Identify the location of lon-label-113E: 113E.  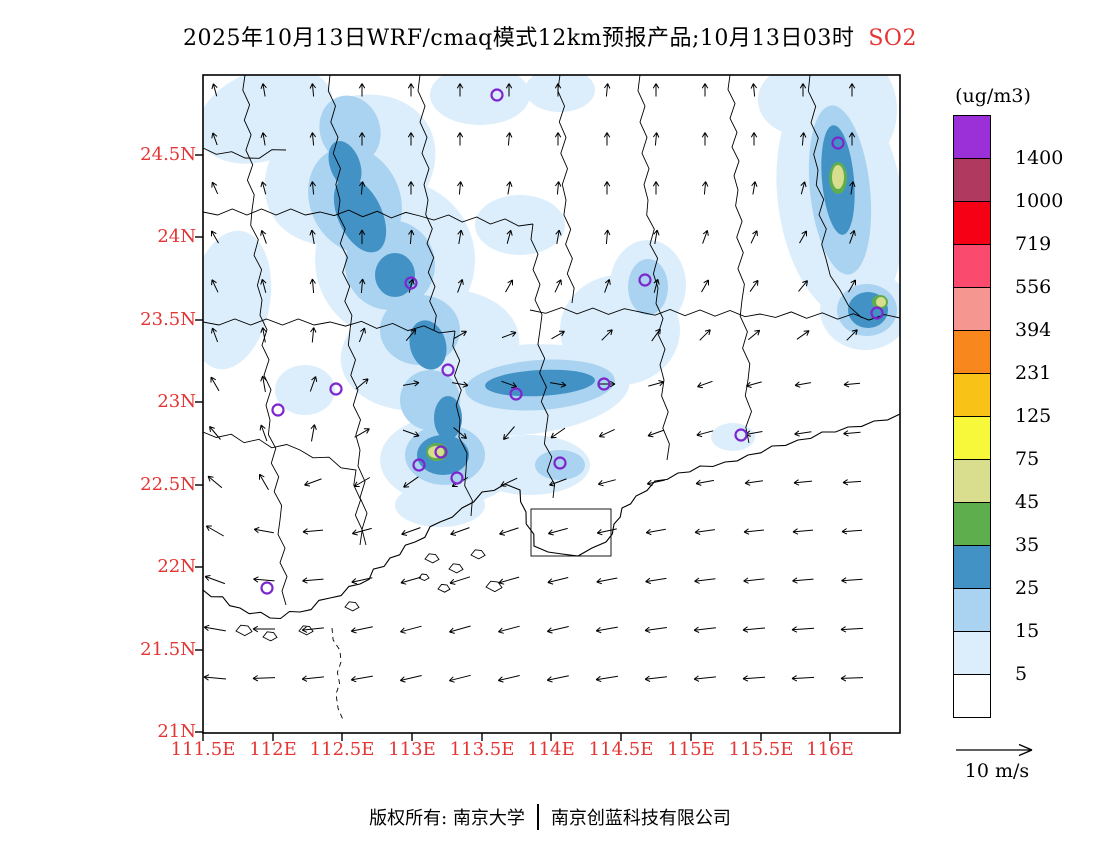
(412, 749).